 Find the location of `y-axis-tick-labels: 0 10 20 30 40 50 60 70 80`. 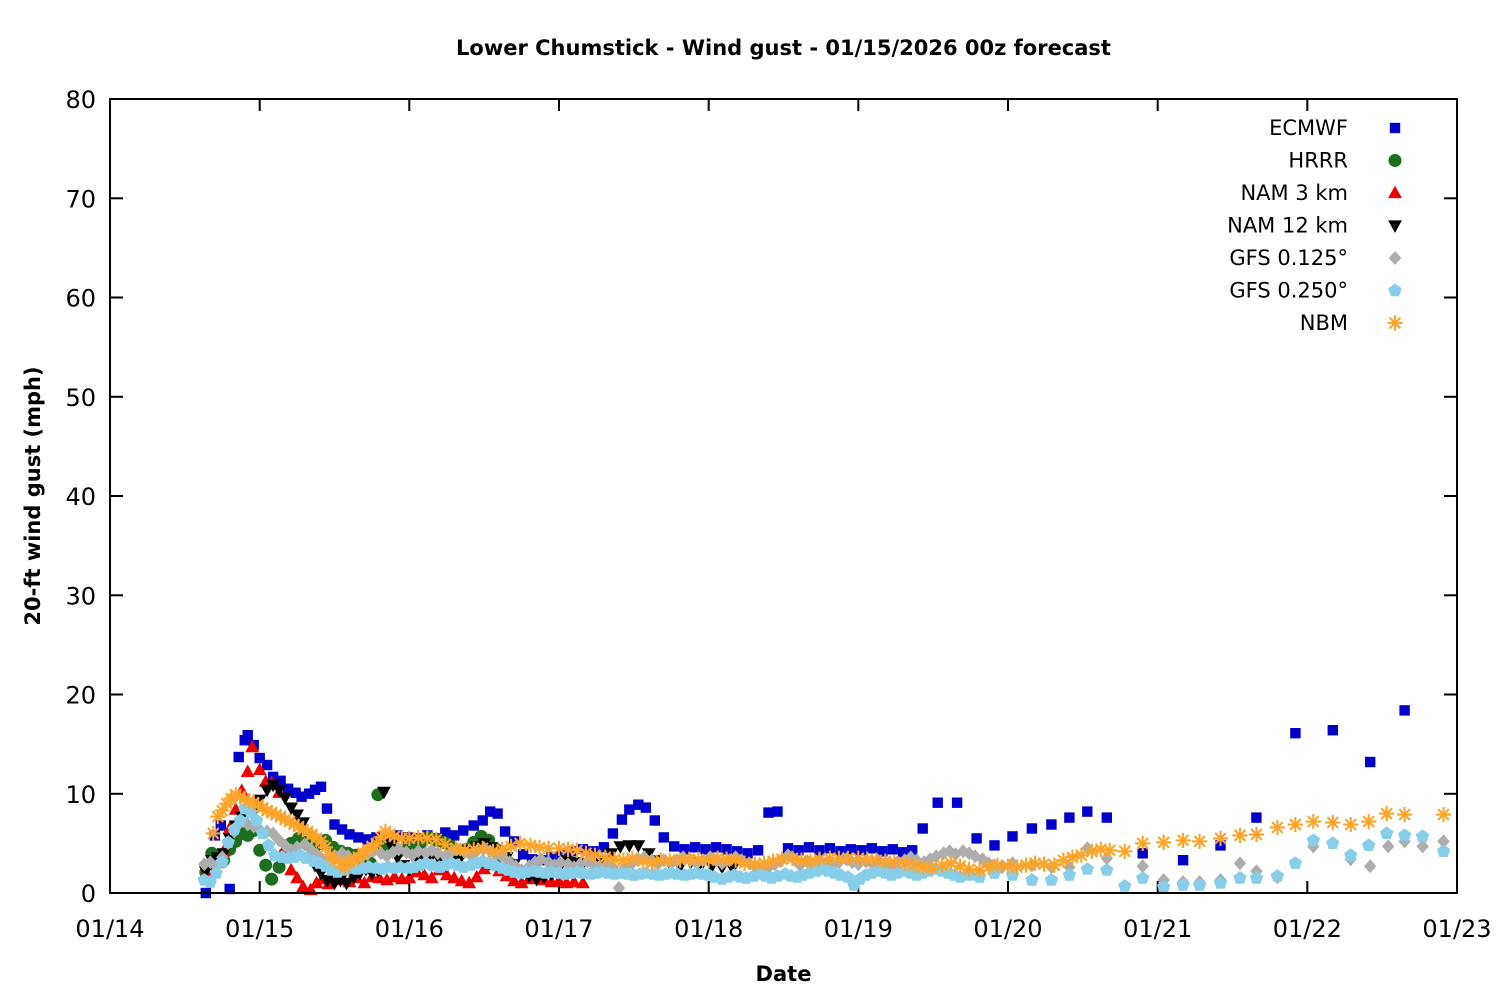

y-axis-tick-labels: 0 10 20 30 40 50 60 70 80 is located at coordinates (80, 497).